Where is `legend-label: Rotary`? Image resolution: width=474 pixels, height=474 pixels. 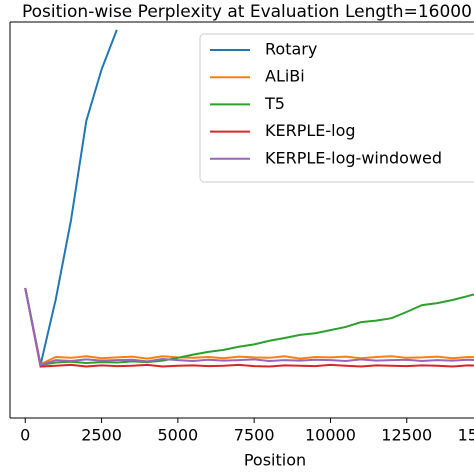
legend-label: Rotary is located at coordinates (291, 49).